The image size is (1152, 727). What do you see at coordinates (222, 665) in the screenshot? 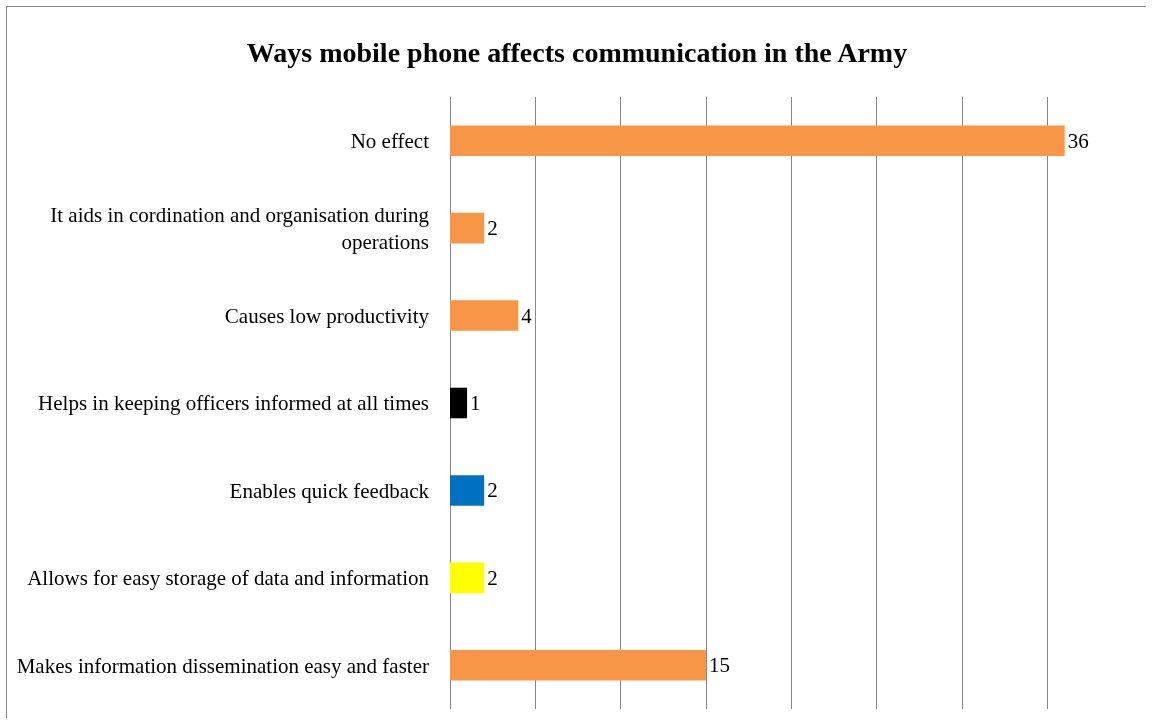
I see `y-tick-label: Makes information dissemination easy and faster` at bounding box center [222, 665].